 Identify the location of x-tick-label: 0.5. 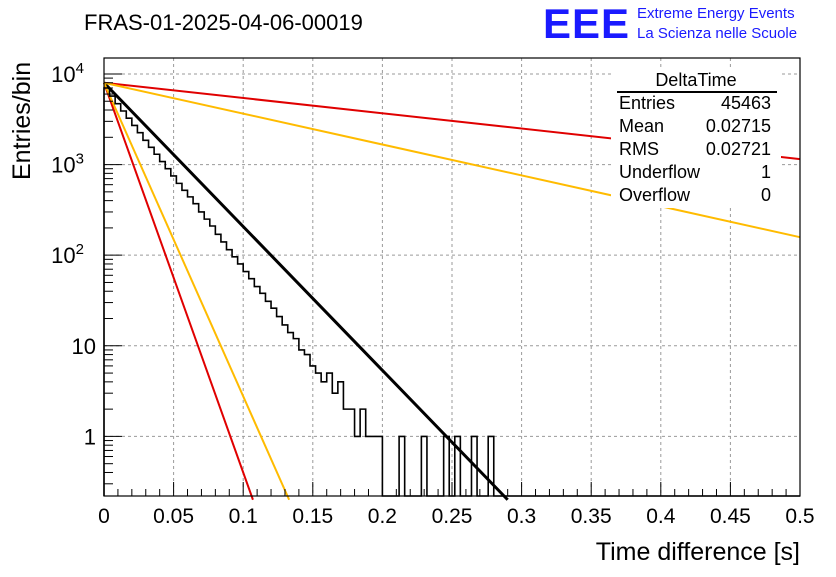
(799, 516).